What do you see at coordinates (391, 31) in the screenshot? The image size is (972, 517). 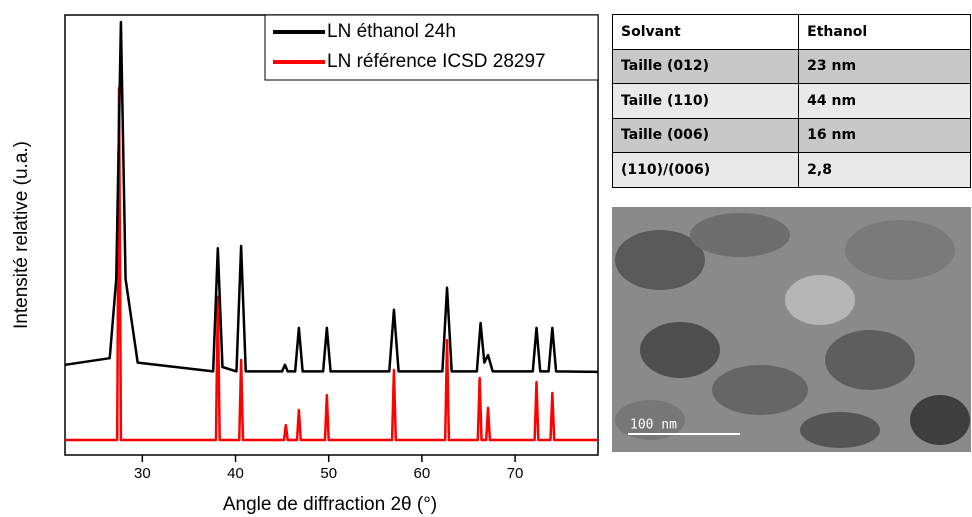 I see `legend-label: LN éthanol 24h` at bounding box center [391, 31].